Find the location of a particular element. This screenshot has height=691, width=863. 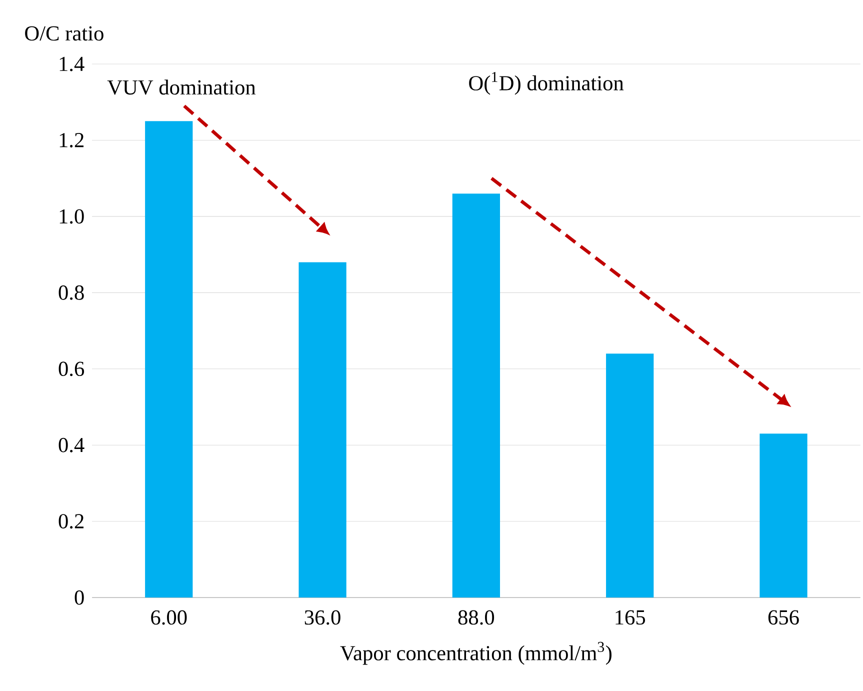

x-tick-label: 88.0 is located at coordinates (476, 617).